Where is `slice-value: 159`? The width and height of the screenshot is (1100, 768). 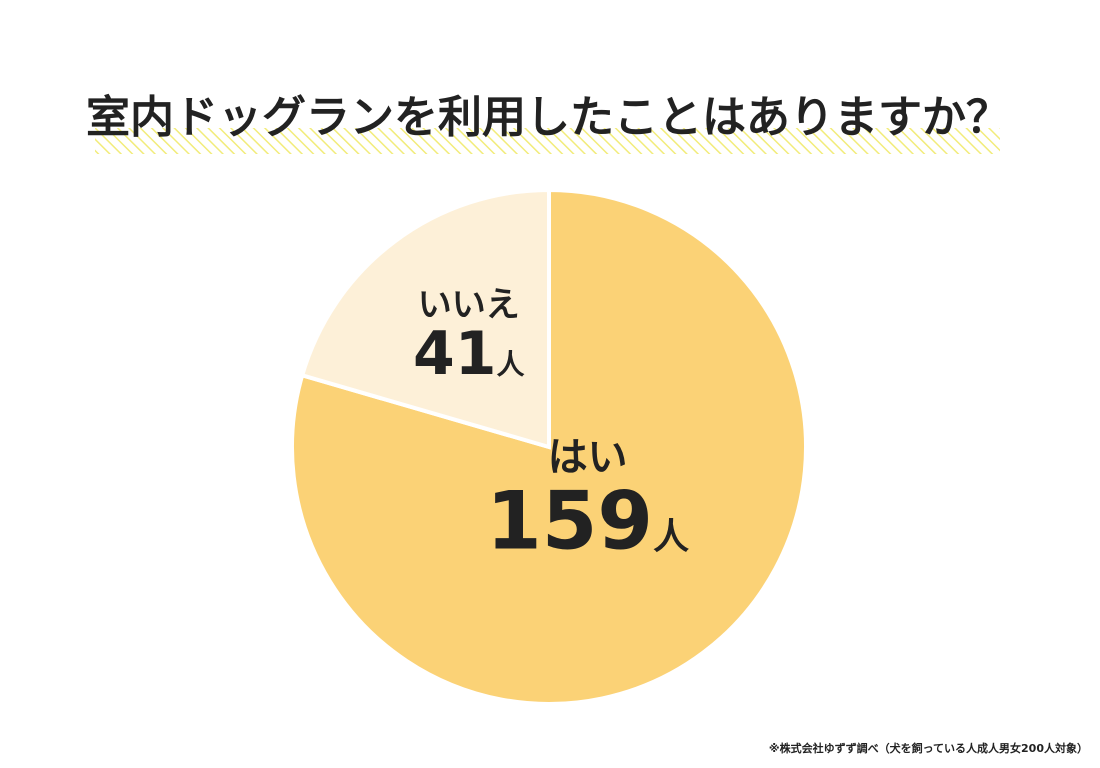 slice-value: 159 is located at coordinates (569, 520).